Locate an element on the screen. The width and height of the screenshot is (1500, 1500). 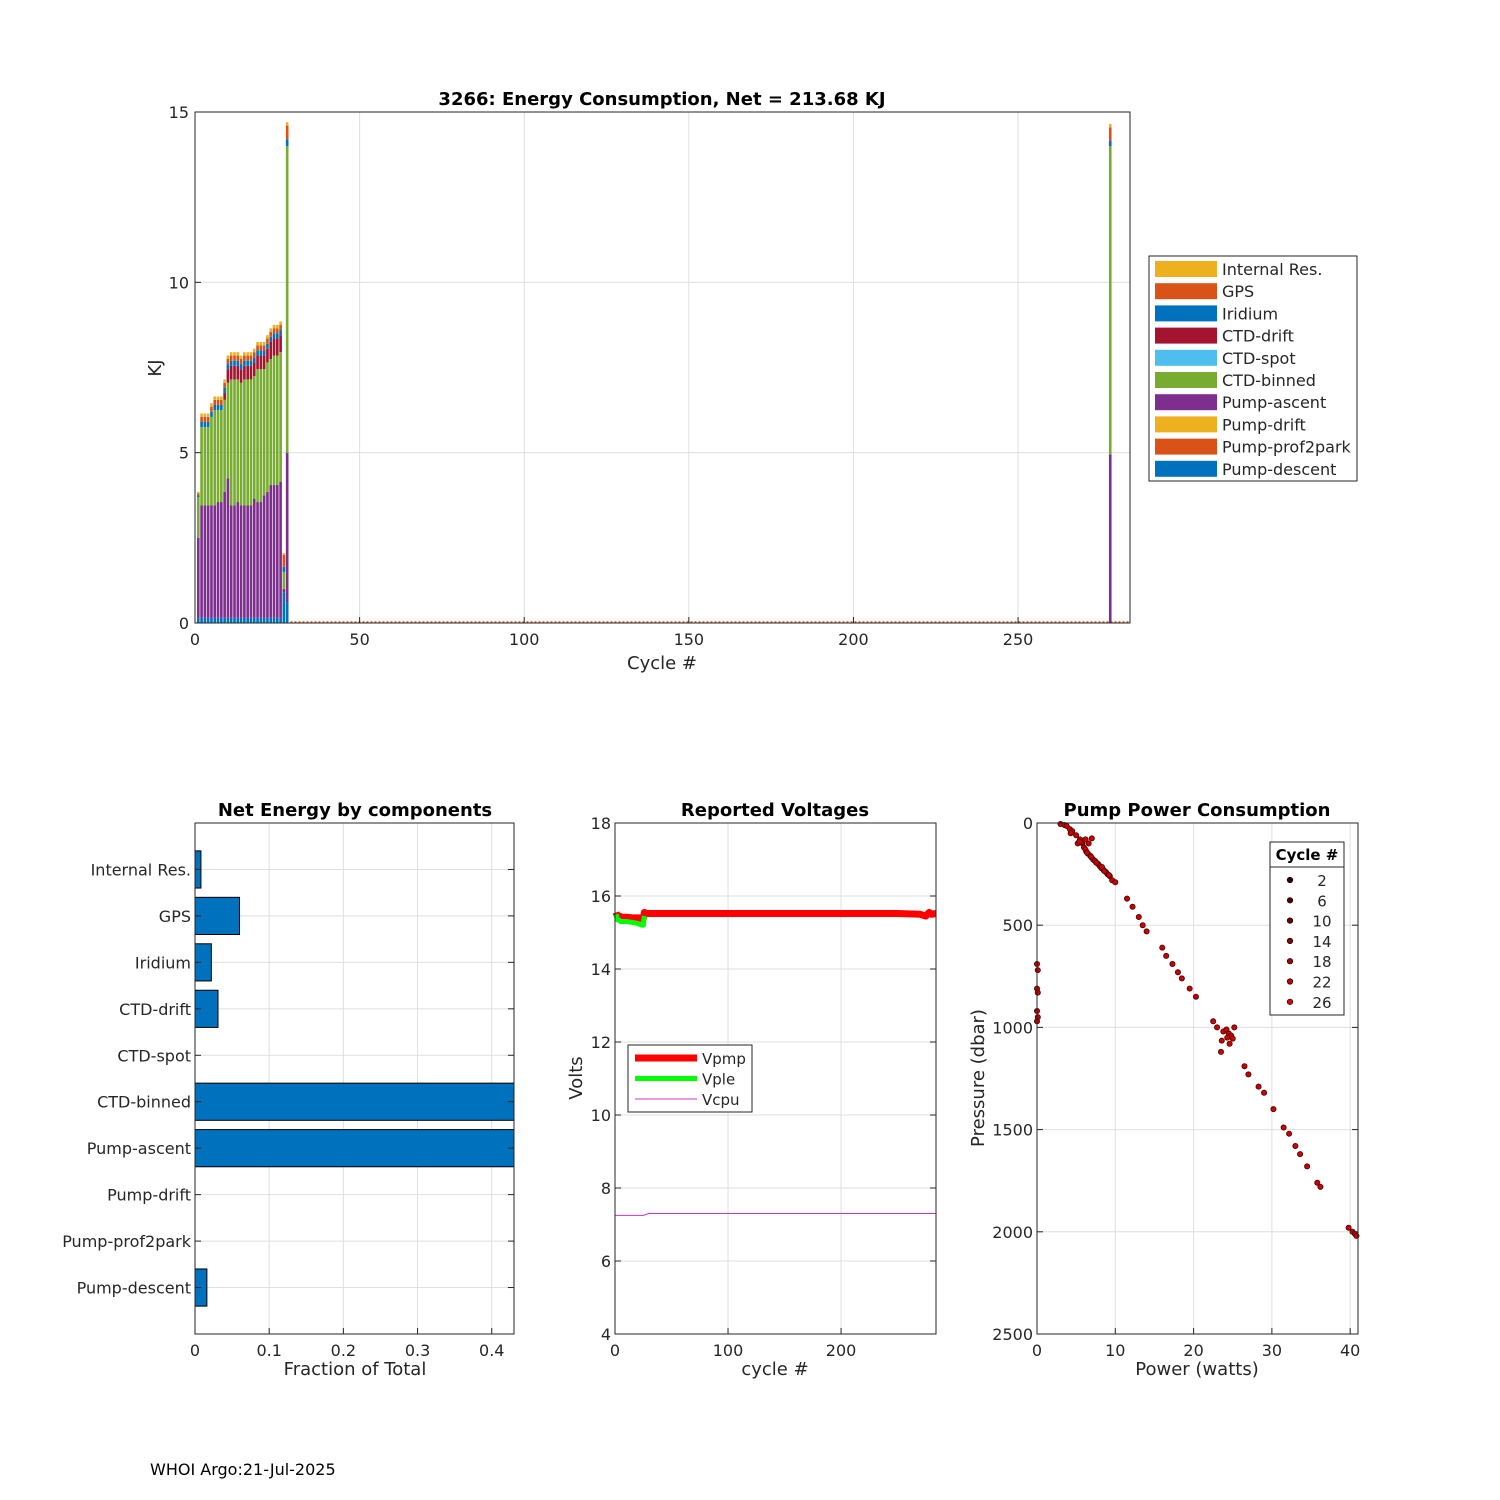
energy-legend-label: CTD-binned is located at coordinates (1269, 380).